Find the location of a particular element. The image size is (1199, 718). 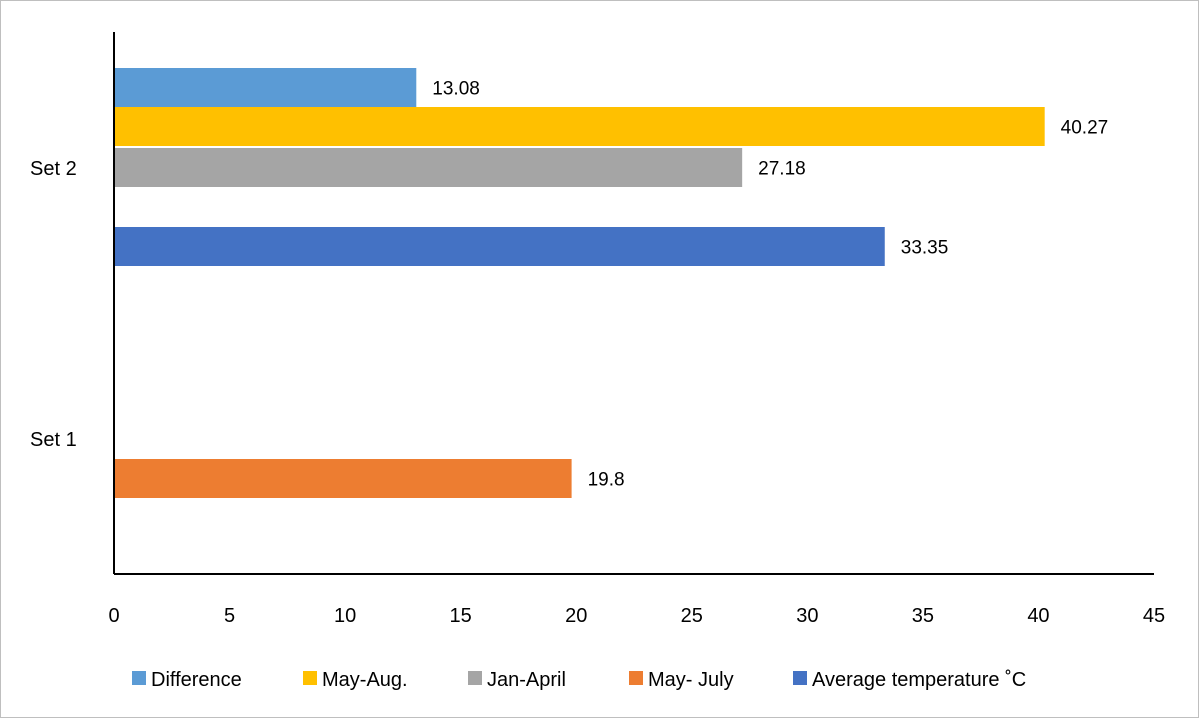

legend-label: Jan-April is located at coordinates (526, 680).